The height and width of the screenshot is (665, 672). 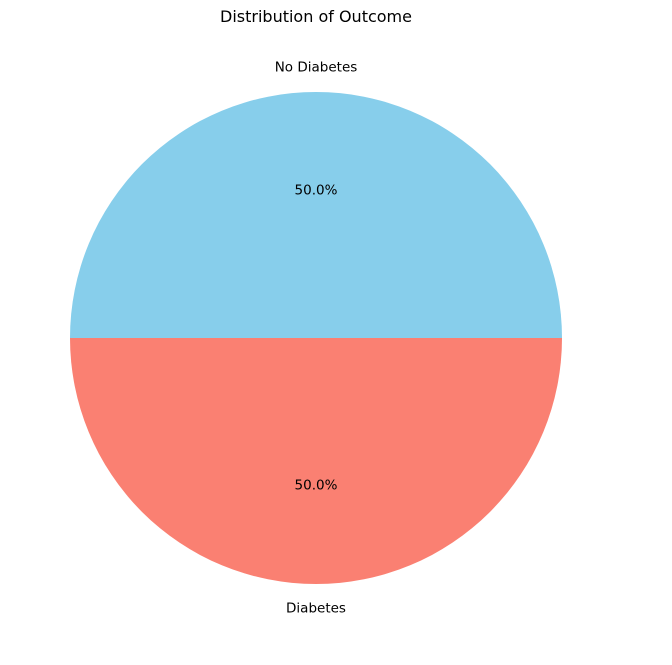 I want to click on slice-label-diabetes: Diabetes, so click(x=316, y=609).